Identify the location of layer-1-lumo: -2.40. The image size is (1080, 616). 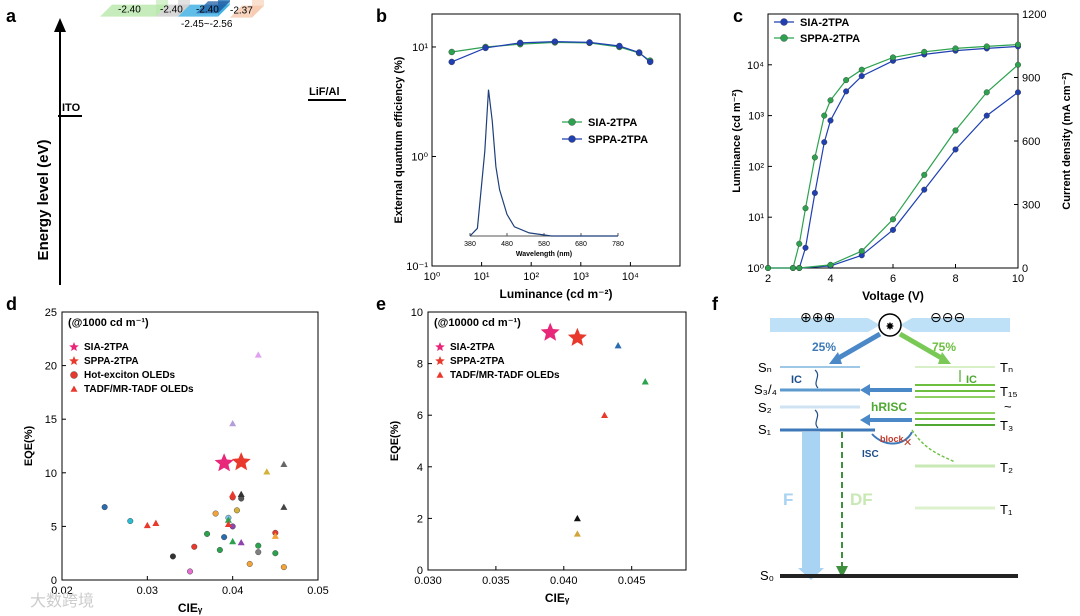
(129, 10).